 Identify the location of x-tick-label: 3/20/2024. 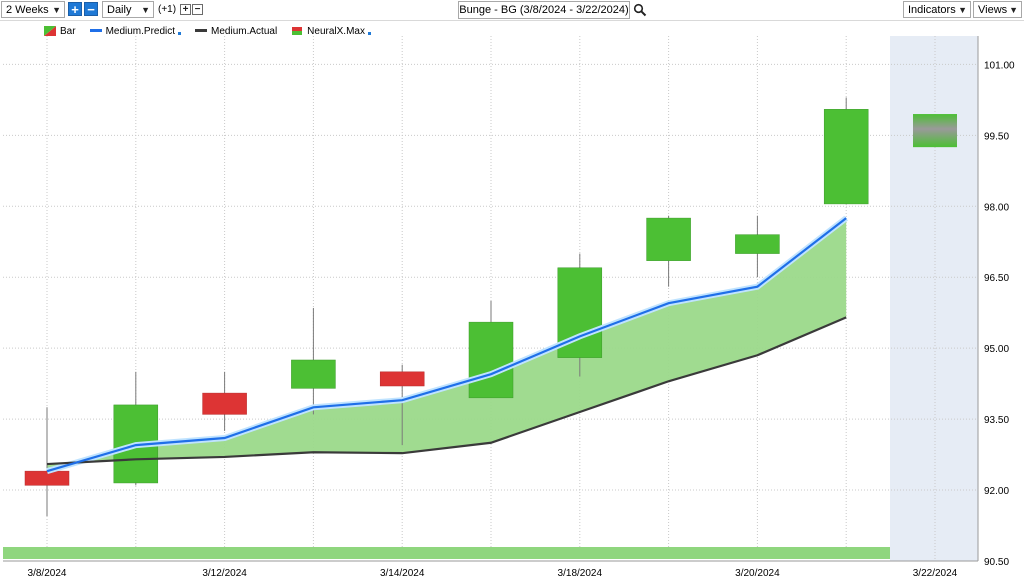
(757, 573).